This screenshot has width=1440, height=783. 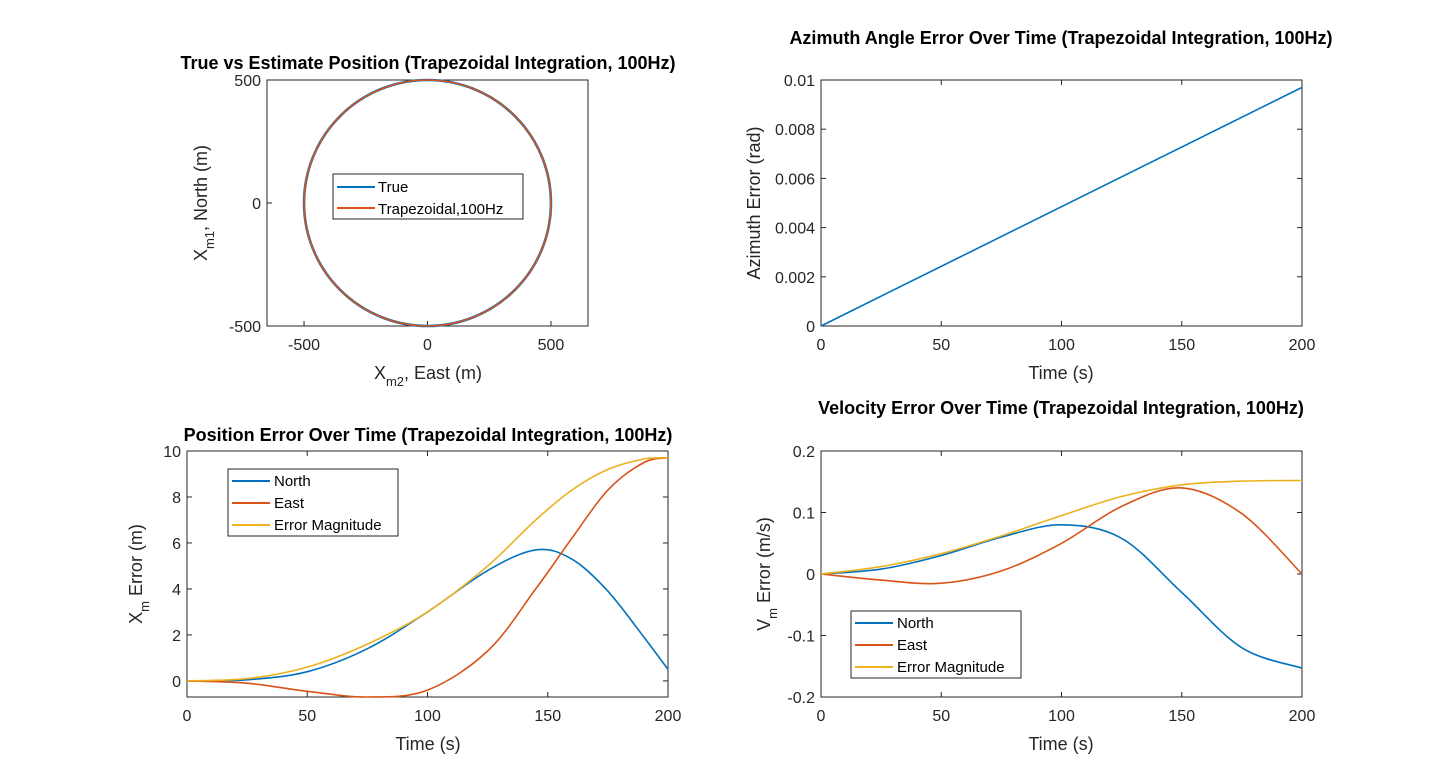 I want to click on legend-label-true: True, so click(x=393, y=187).